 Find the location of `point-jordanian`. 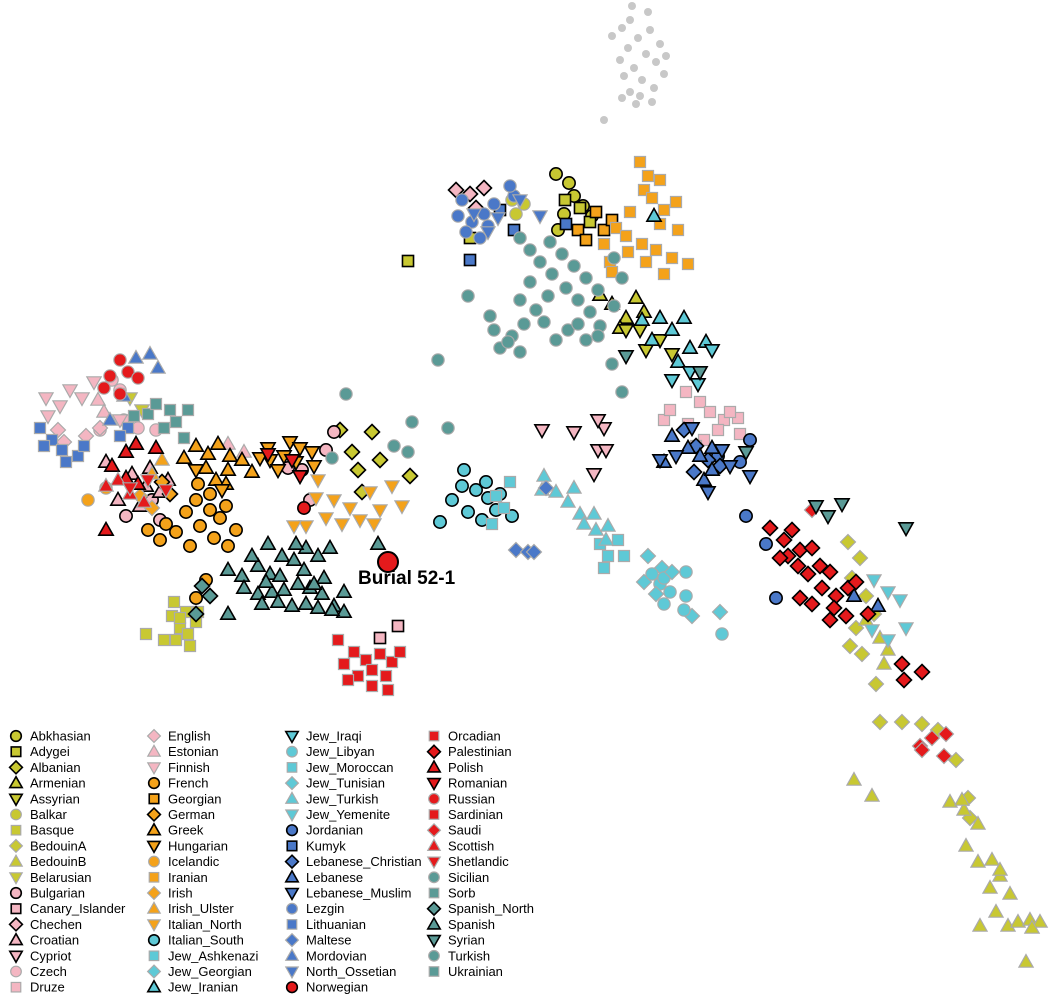

point-jordanian is located at coordinates (766, 544).